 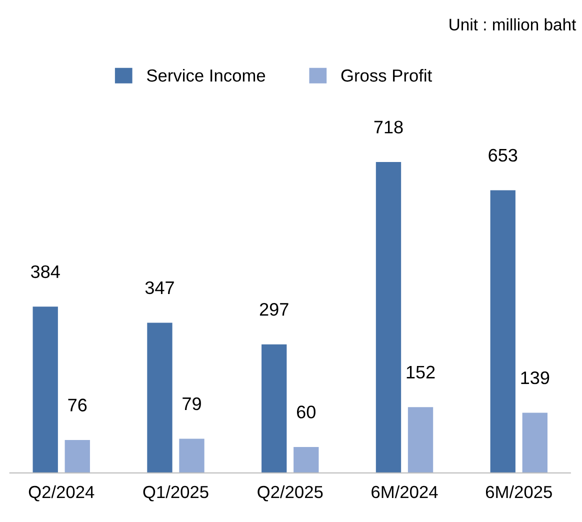 I want to click on legend-label: Gross Profit, so click(x=386, y=75).